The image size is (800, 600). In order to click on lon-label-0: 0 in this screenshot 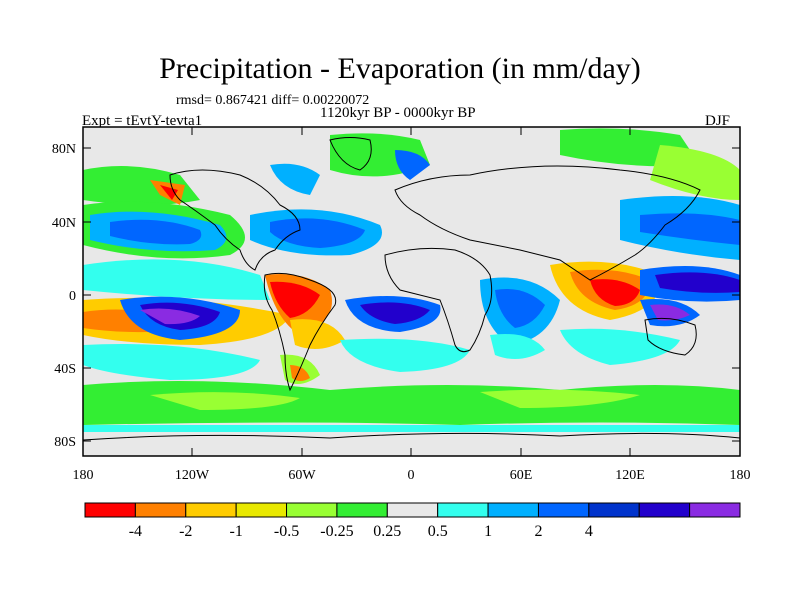, I will do `click(411, 475)`.